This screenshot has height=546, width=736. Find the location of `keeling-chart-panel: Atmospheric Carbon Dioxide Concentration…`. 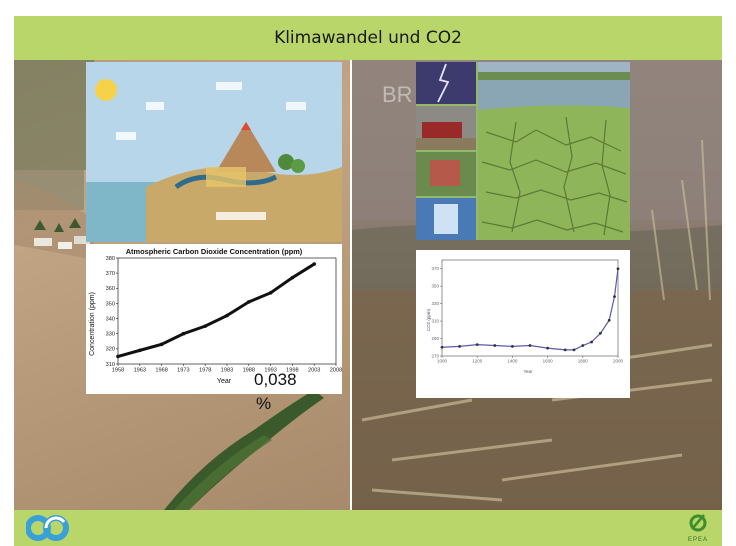

keeling-chart-panel: Atmospheric Carbon Dioxide Concentration… is located at coordinates (214, 319).